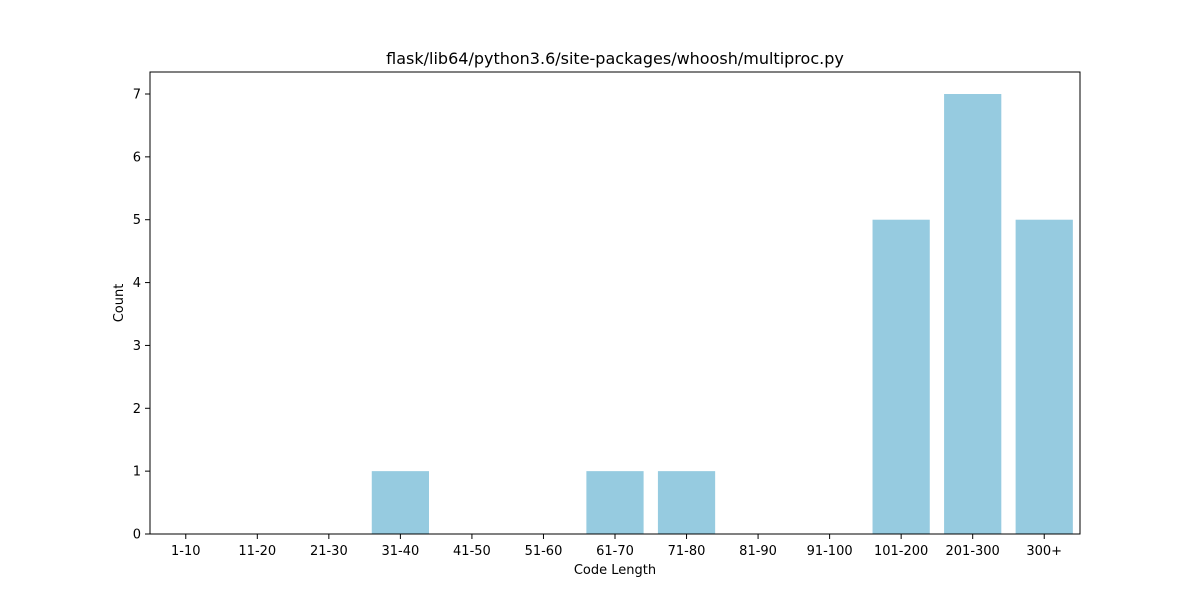  I want to click on bar-300+, so click(1044, 376).